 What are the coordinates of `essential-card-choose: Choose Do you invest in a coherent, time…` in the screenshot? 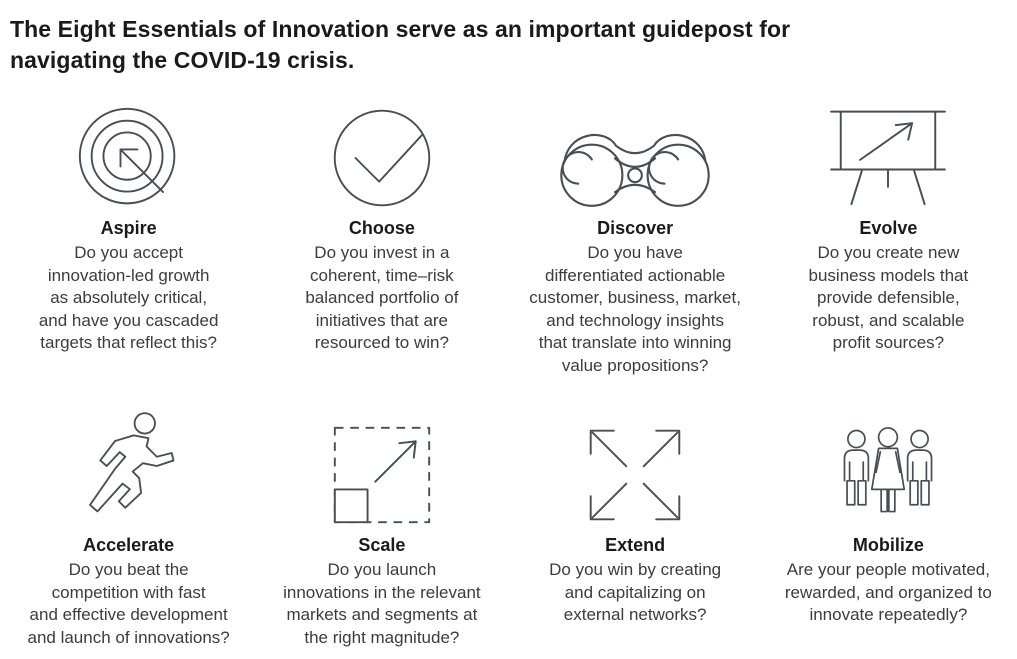 It's located at (381, 241).